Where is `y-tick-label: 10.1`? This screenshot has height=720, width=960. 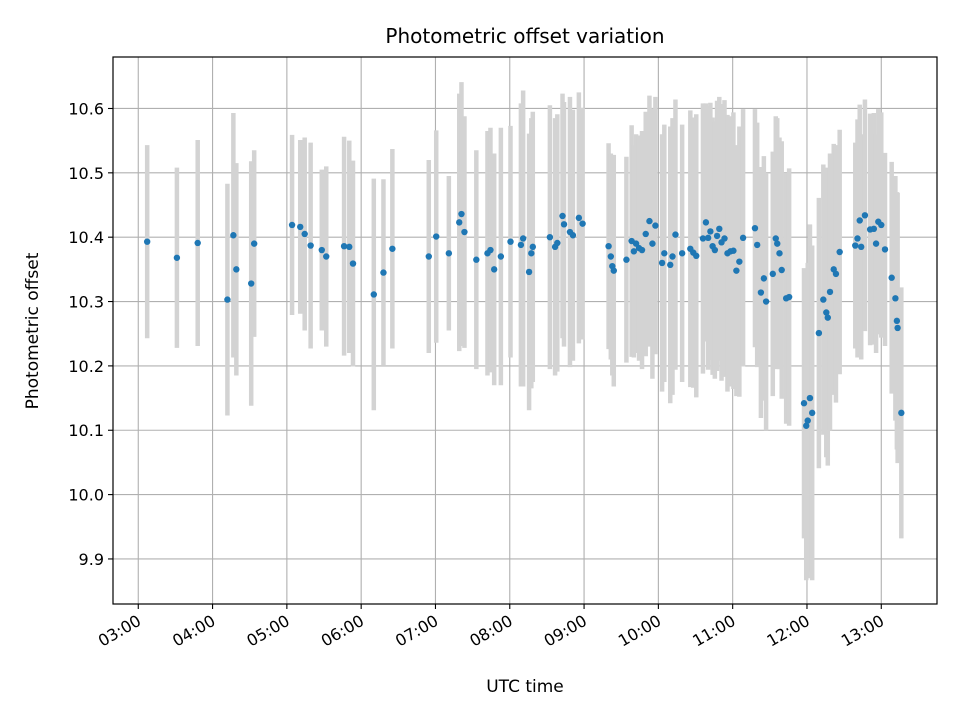 y-tick-label: 10.1 is located at coordinates (86, 430).